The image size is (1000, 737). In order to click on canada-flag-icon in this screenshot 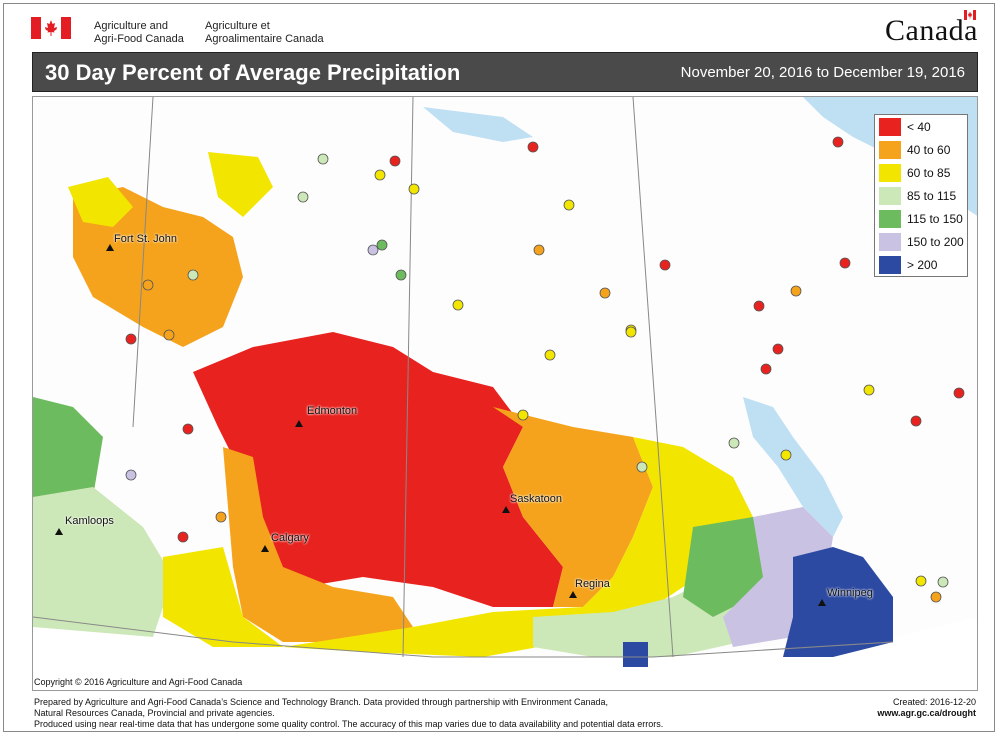, I will do `click(51, 28)`.